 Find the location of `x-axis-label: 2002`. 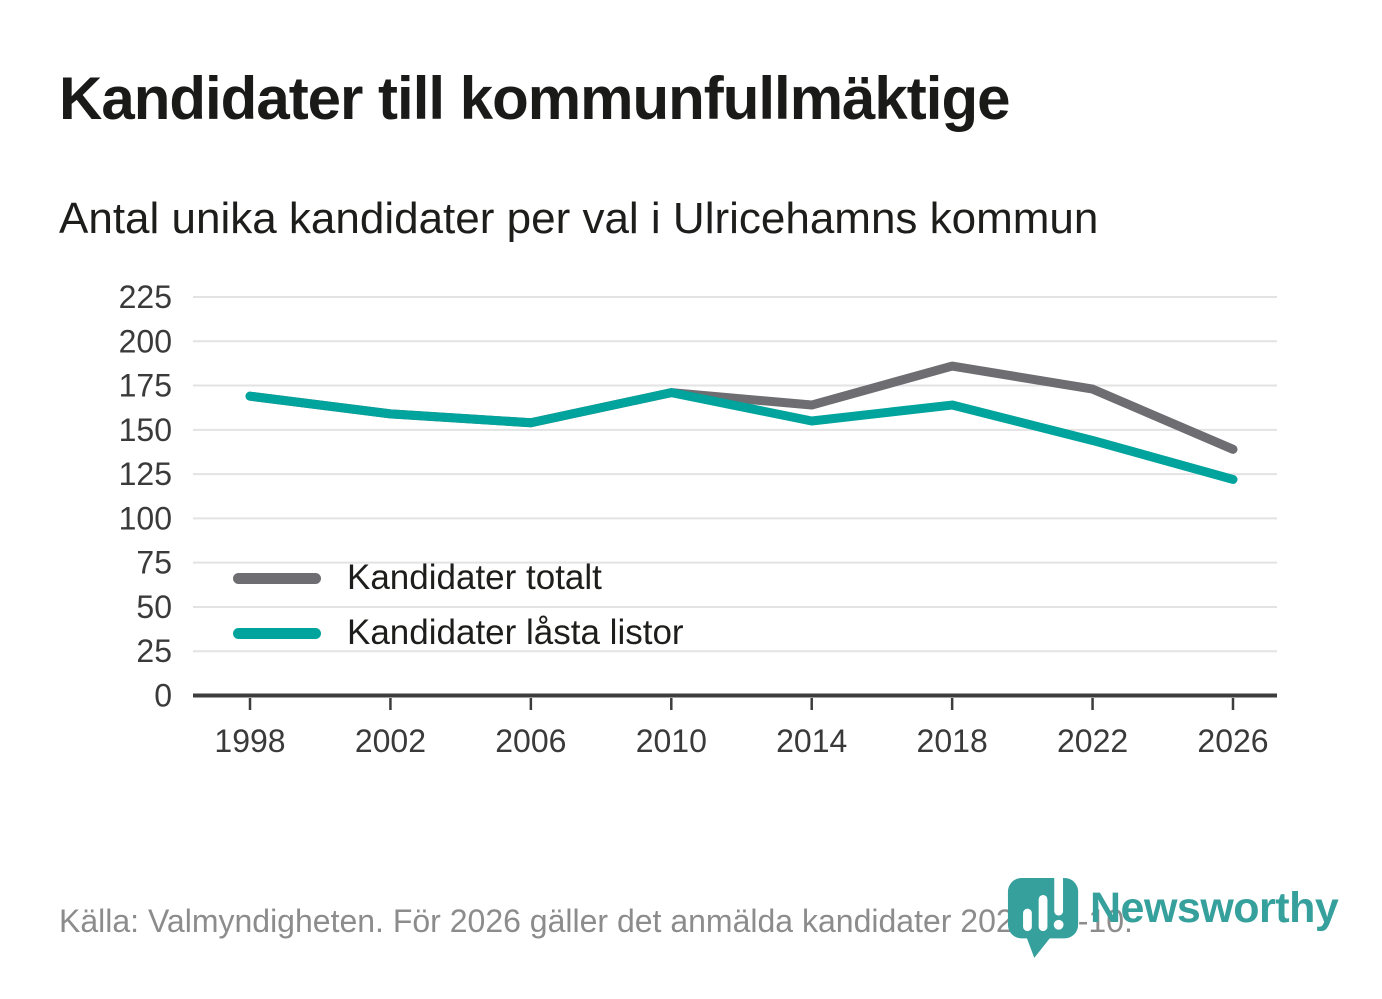

x-axis-label: 2002 is located at coordinates (390, 741).